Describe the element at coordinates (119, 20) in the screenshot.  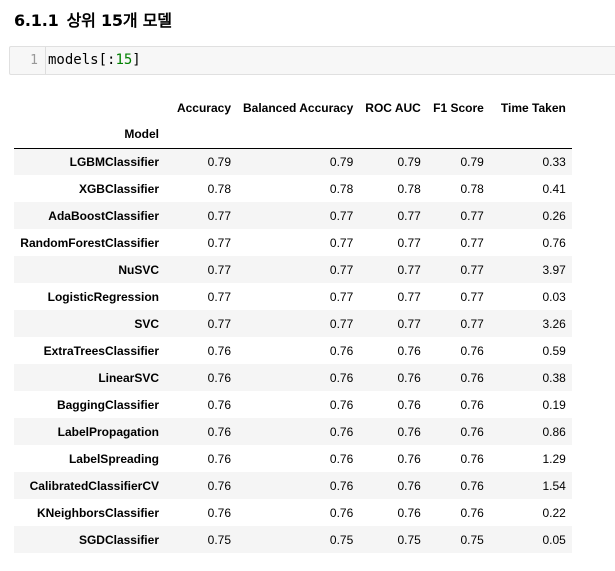
I see `section-title: 상위 15개 모델` at that location.